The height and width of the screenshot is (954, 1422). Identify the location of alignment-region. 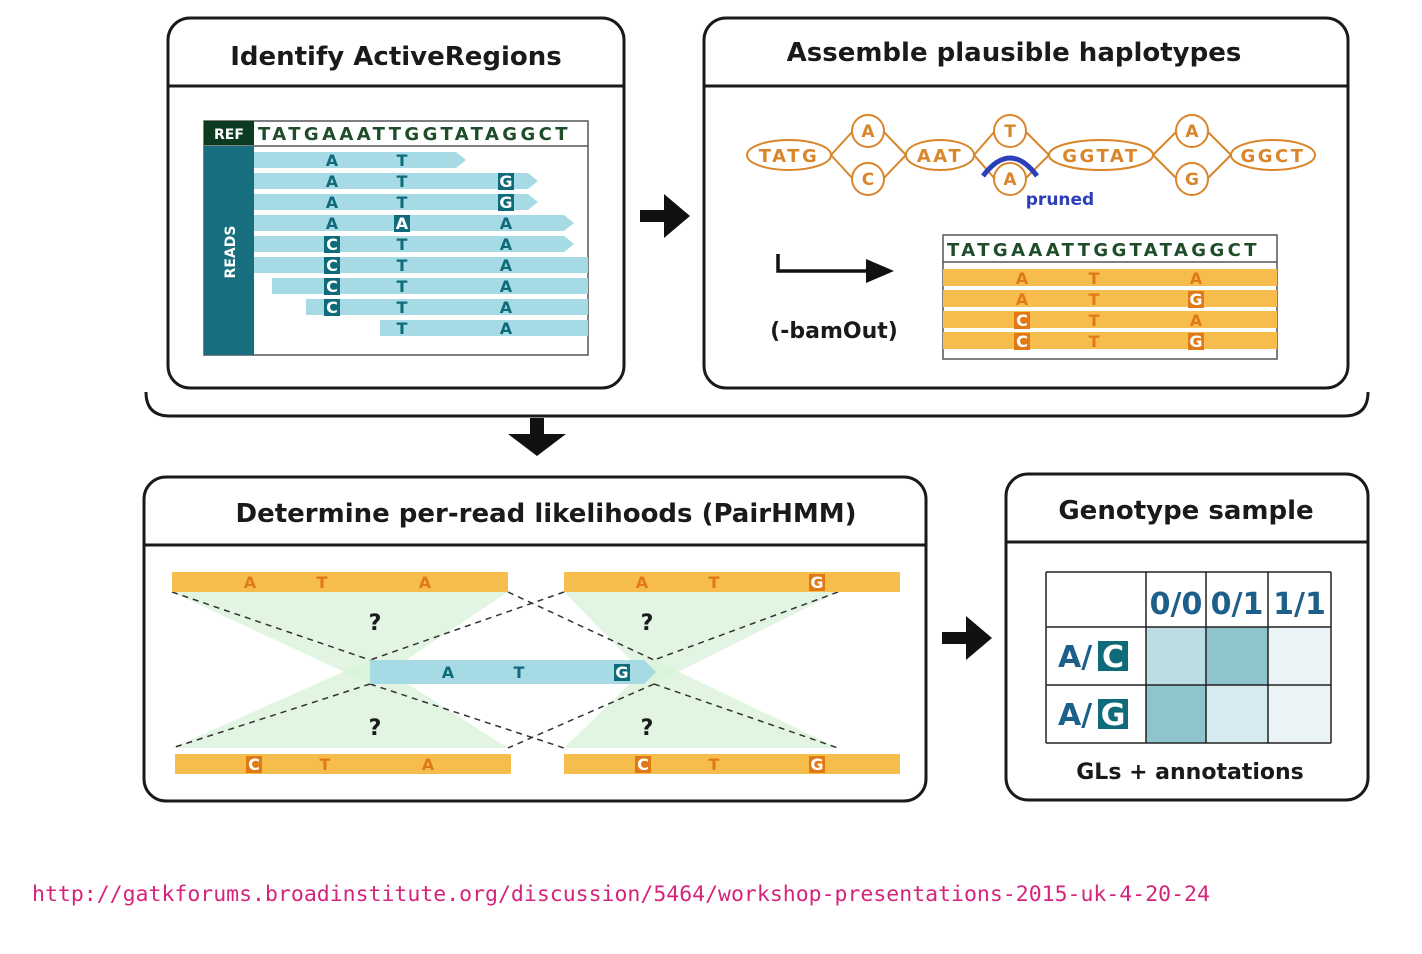
(340, 704).